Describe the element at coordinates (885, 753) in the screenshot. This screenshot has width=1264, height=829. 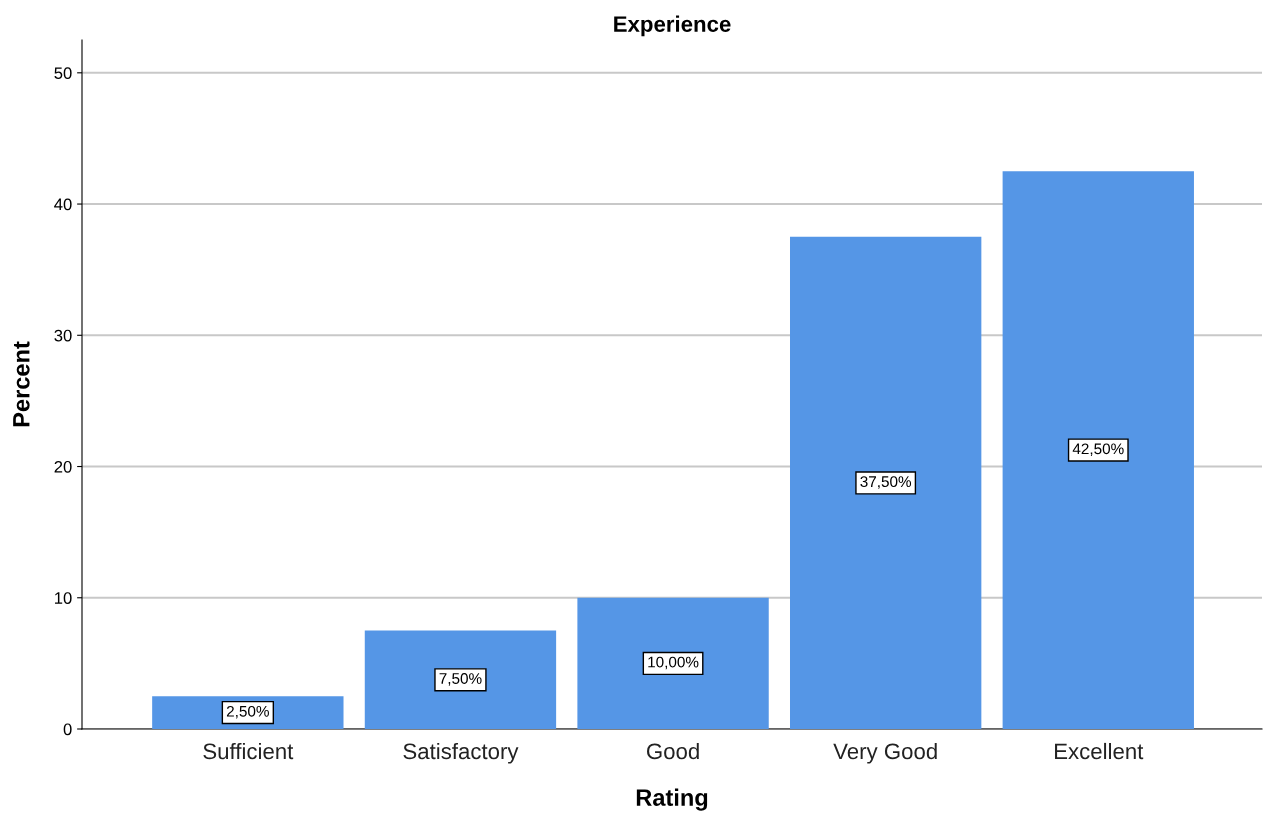
I see `x-tick-label: Very Good` at that location.